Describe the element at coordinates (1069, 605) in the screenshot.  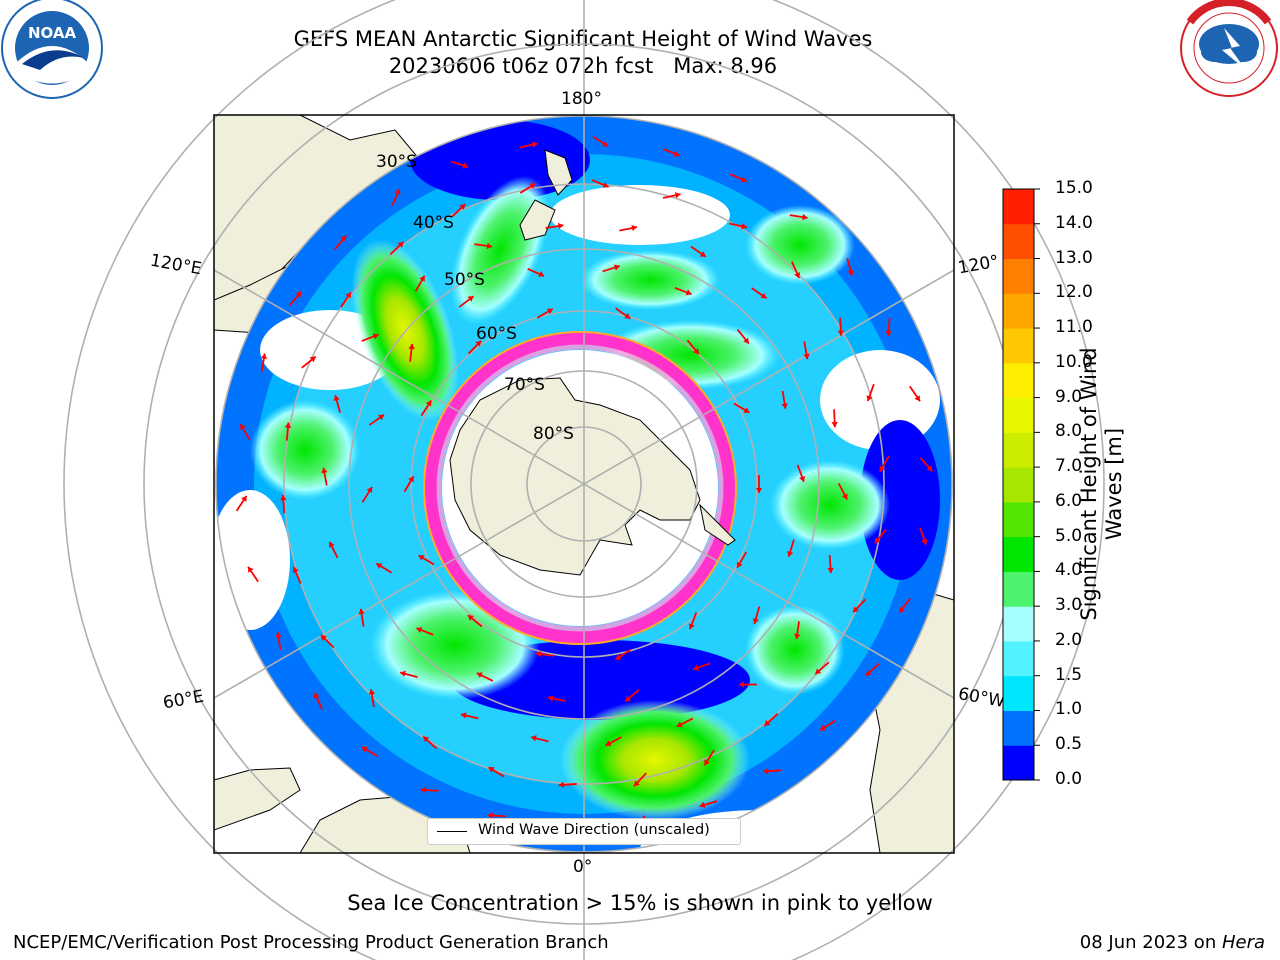
I see `colorbar-tick-label: 3.0` at that location.